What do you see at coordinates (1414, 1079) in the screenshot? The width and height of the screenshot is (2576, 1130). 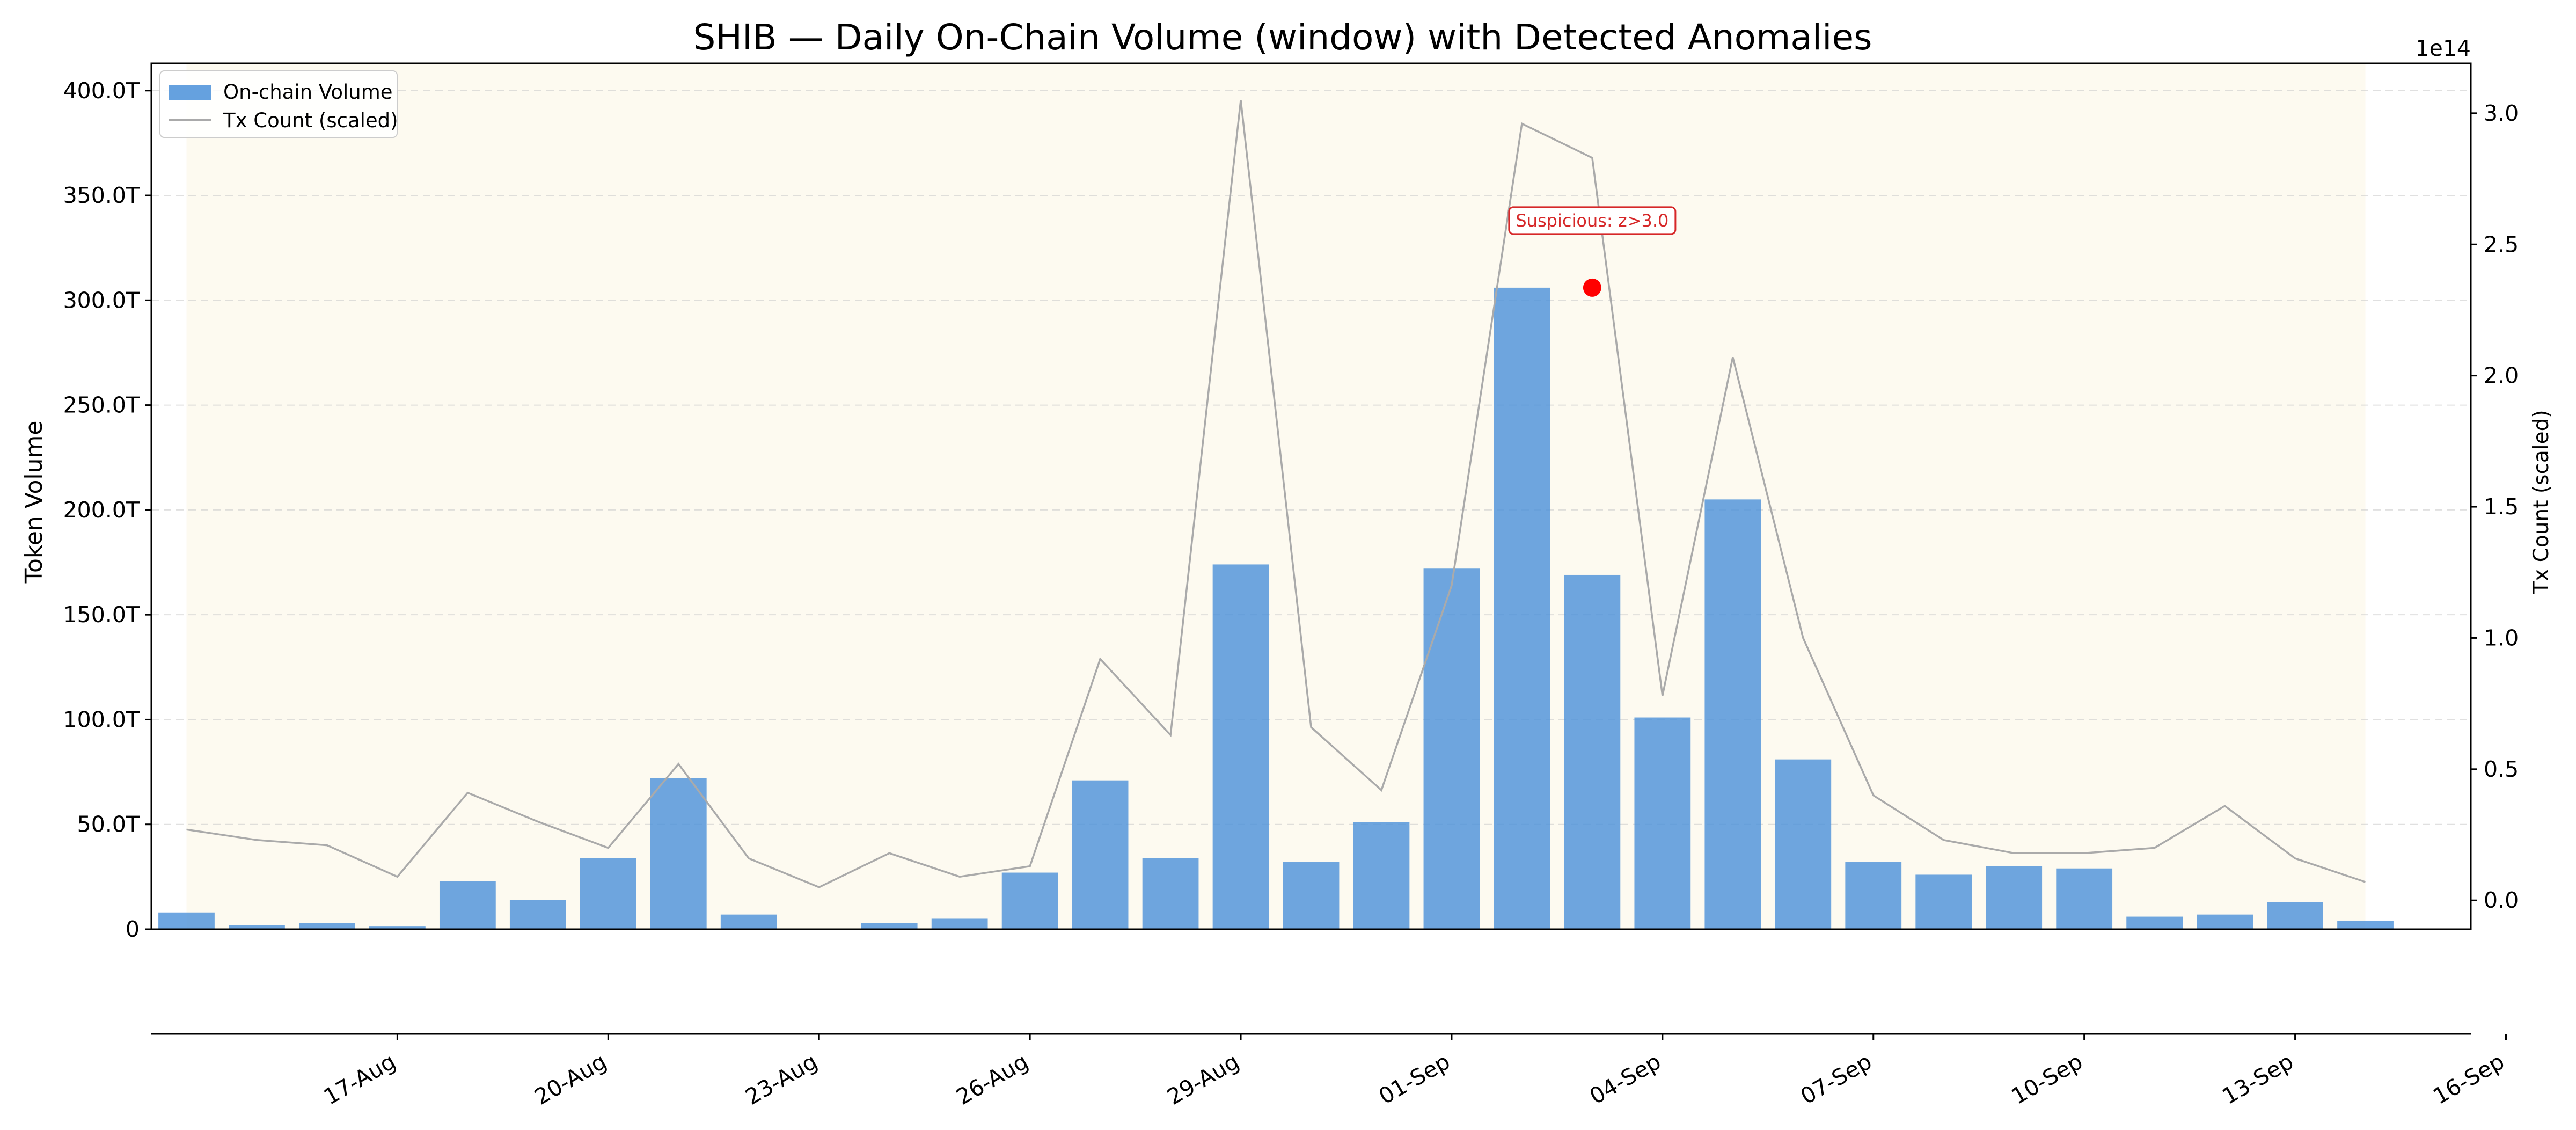 I see `x-tick-label: 01-Sep` at bounding box center [1414, 1079].